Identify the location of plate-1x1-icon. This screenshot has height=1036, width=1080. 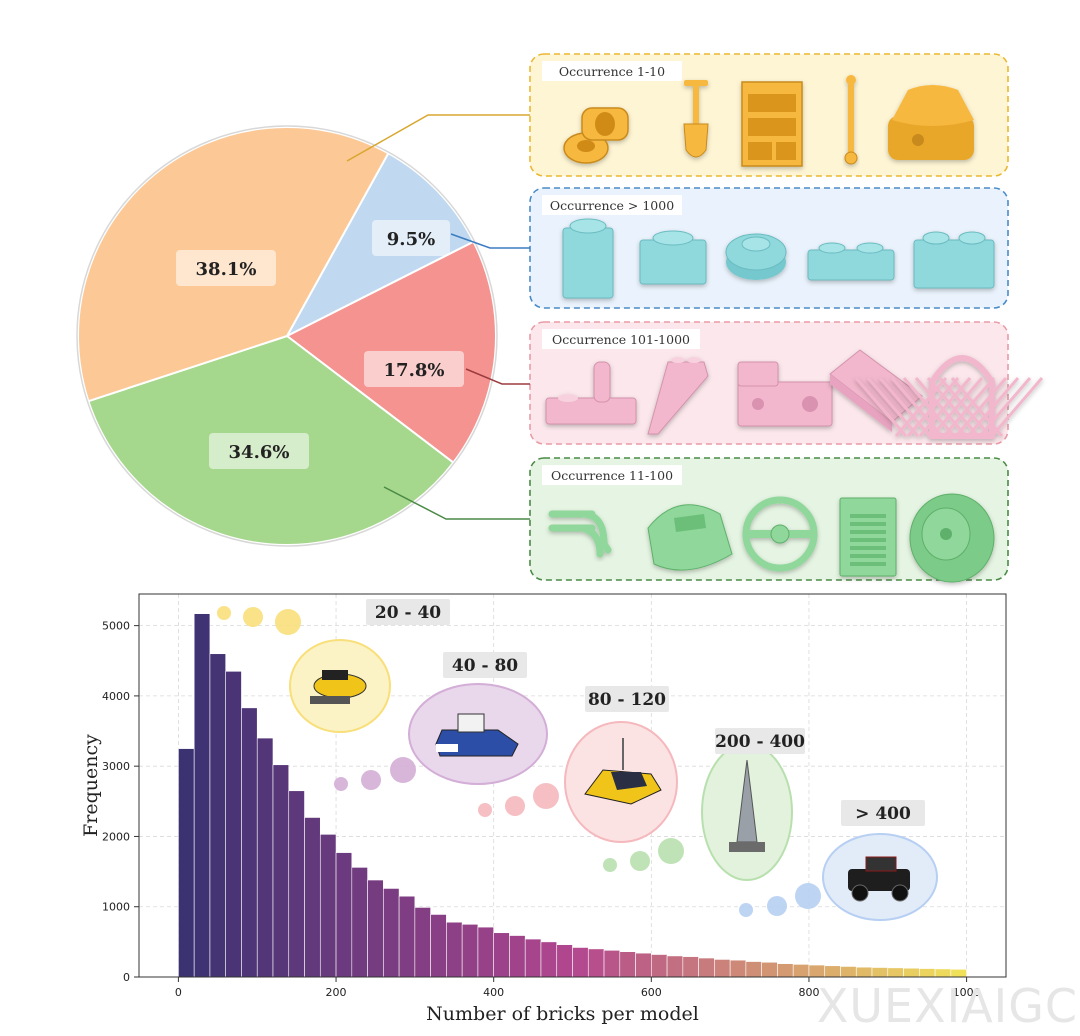
(673, 257).